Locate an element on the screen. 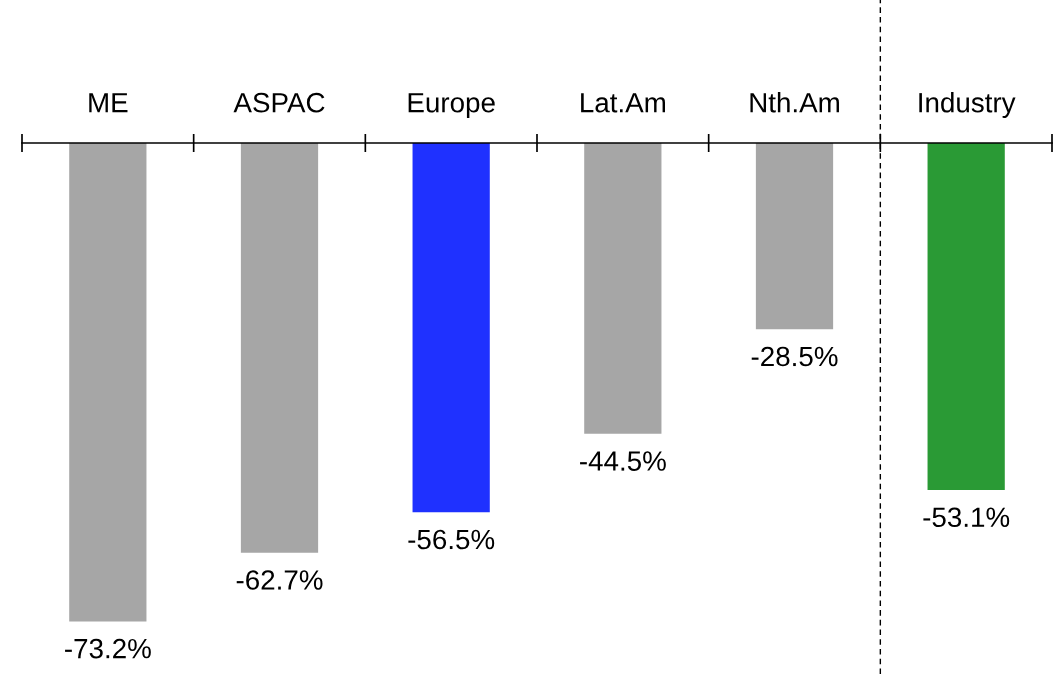  x-tick-label: ME is located at coordinates (108, 103).